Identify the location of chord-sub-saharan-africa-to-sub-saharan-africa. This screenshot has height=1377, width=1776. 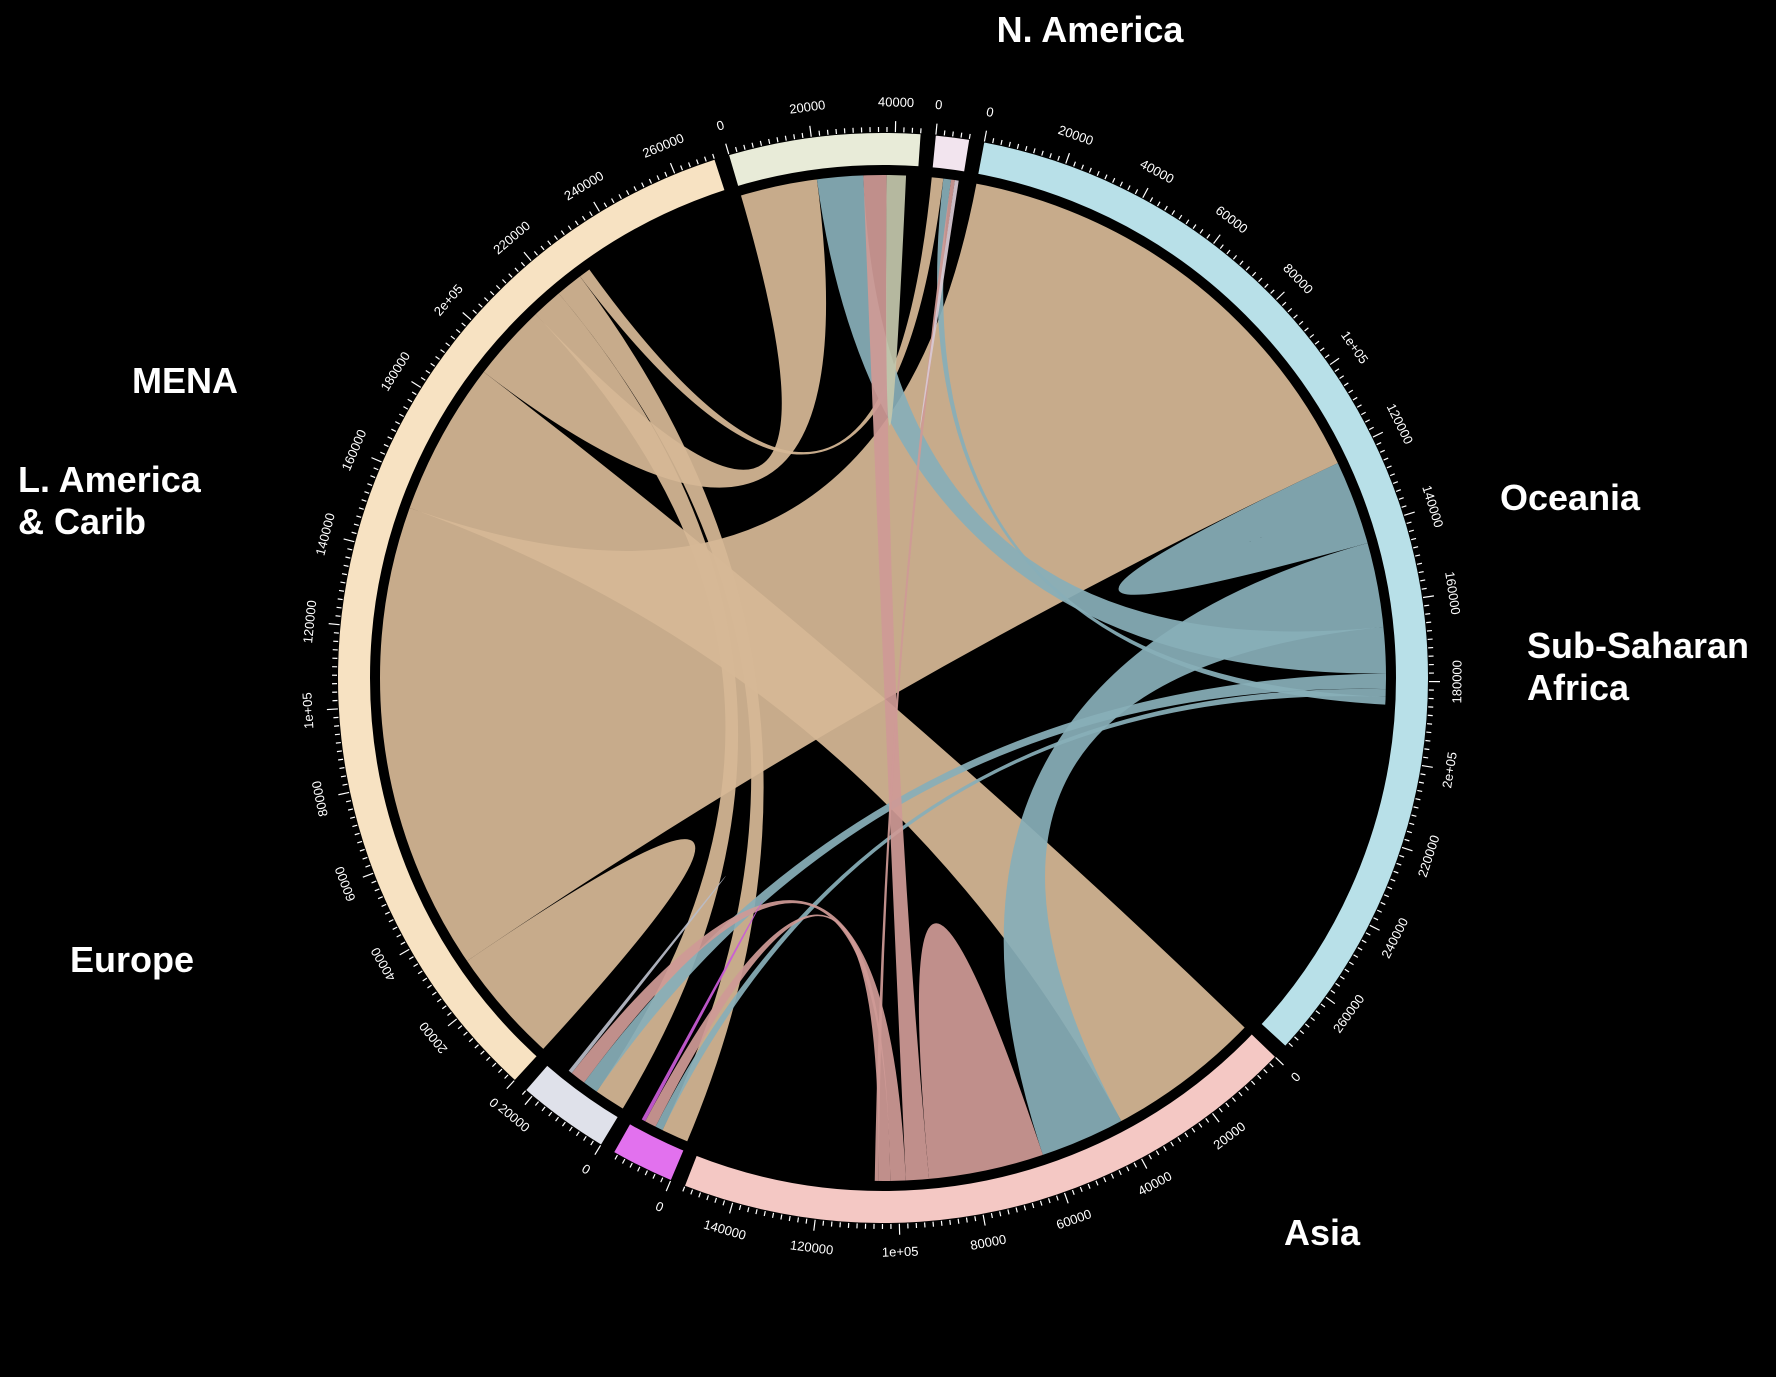
(940, 303).